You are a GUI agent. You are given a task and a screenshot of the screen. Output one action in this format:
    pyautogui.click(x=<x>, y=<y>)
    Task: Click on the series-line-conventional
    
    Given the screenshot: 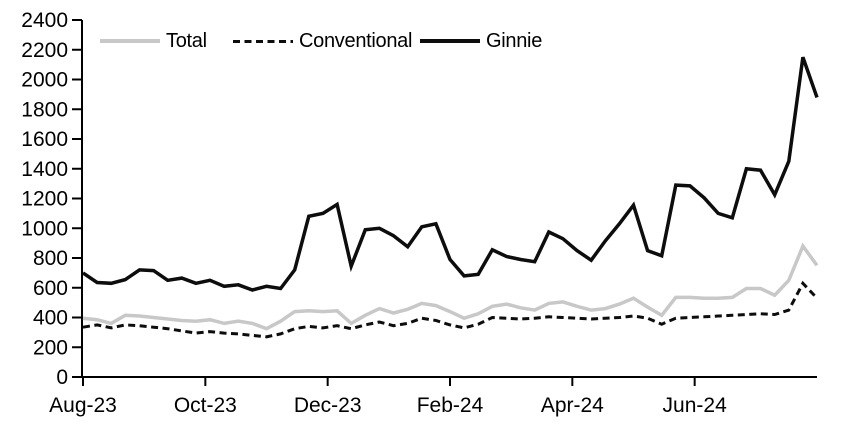 What is the action you would take?
    pyautogui.click(x=450, y=309)
    